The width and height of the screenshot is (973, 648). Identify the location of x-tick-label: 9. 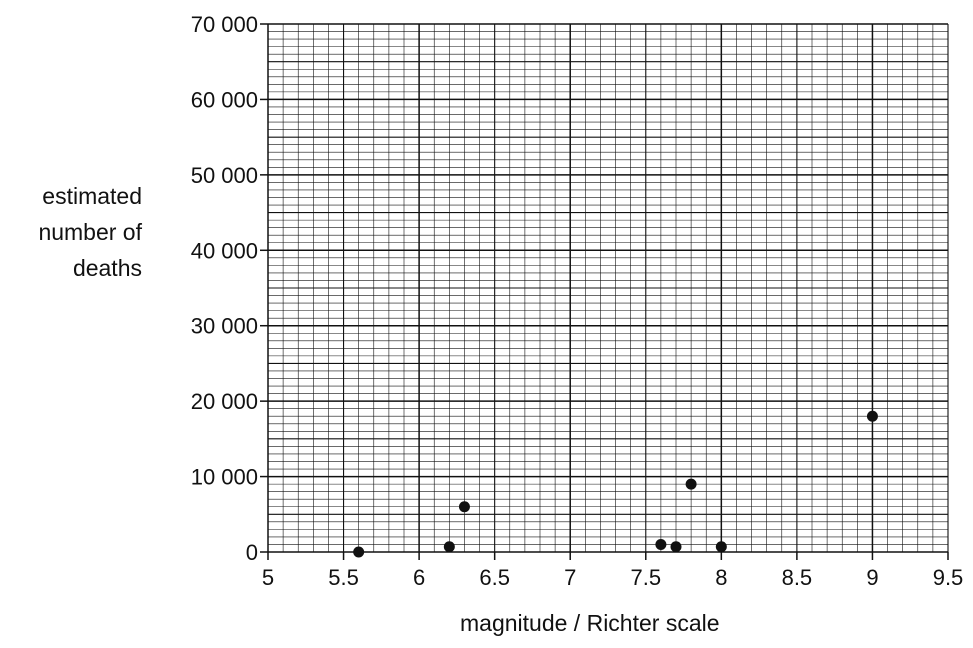
(872, 577).